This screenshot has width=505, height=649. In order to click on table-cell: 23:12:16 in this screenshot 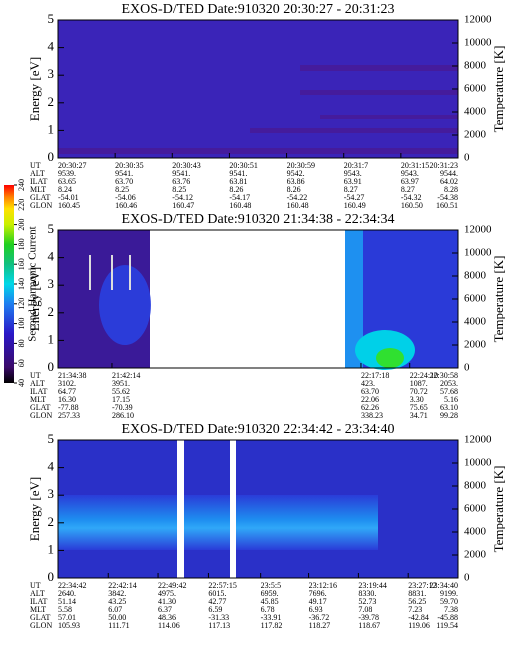, I will do `click(323, 585)`.